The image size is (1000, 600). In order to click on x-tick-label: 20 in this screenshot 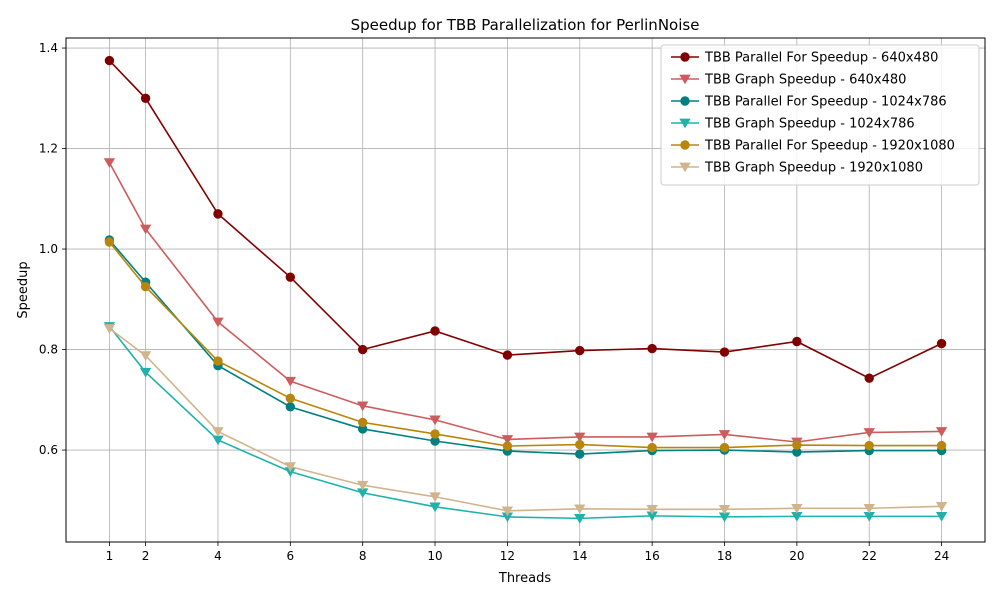, I will do `click(796, 556)`.